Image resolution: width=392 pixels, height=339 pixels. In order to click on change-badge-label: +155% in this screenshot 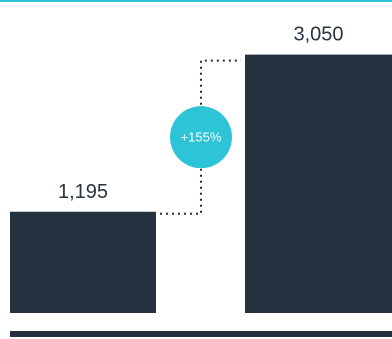, I will do `click(201, 137)`.